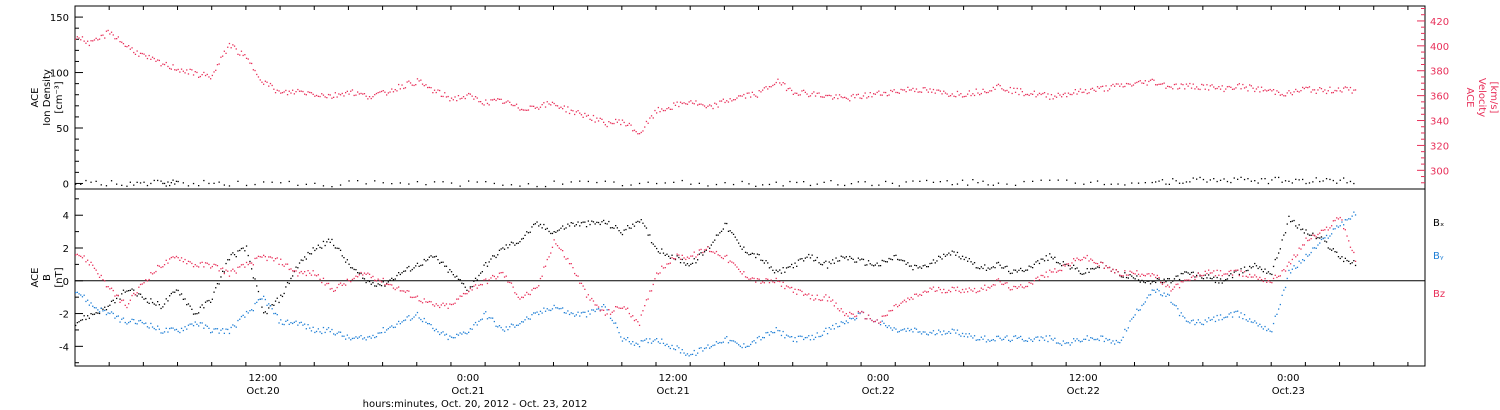  What do you see at coordinates (62, 129) in the screenshot?
I see `top-left-tick-label: 50` at bounding box center [62, 129].